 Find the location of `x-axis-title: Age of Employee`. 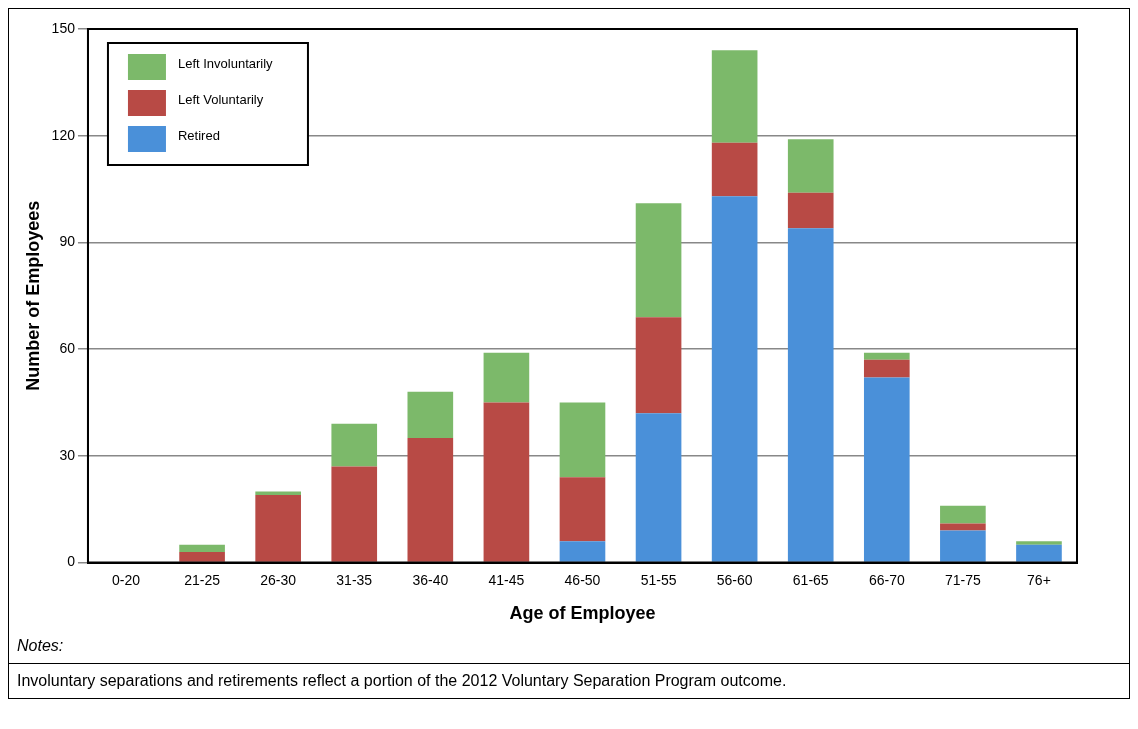

x-axis-title: Age of Employee is located at coordinates (582, 613).